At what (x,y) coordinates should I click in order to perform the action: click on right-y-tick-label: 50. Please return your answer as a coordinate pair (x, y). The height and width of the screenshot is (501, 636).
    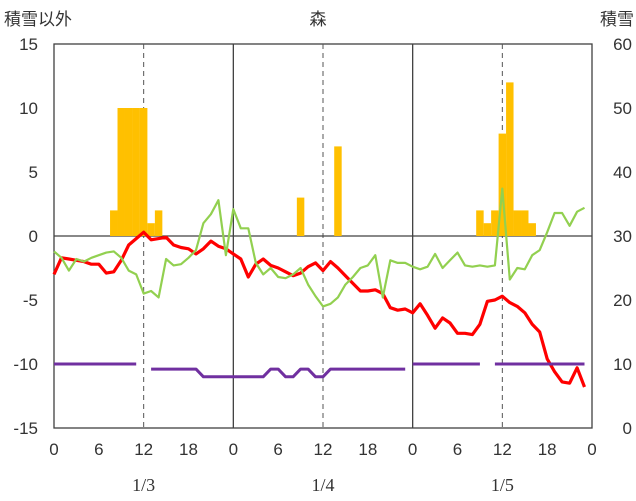
    Looking at the image, I should click on (622, 108).